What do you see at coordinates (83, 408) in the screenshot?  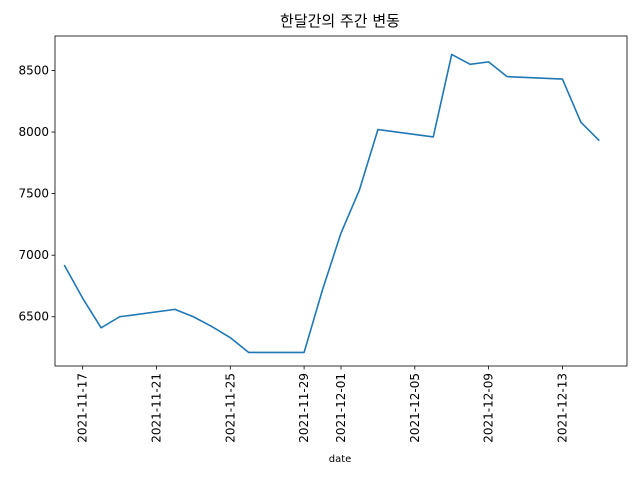 I see `x-tick-label: 2021-11-17` at bounding box center [83, 408].